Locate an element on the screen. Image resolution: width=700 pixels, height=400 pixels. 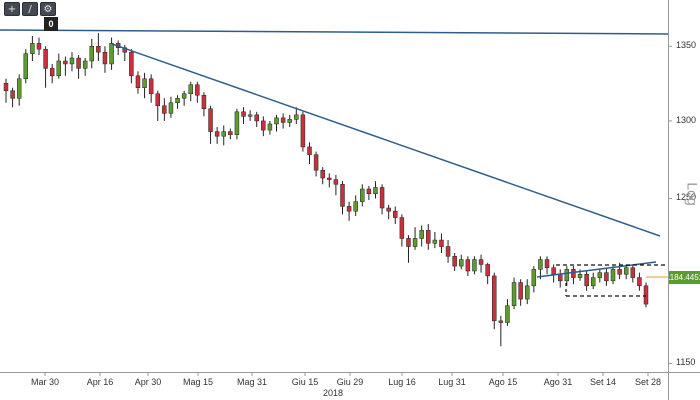
log-scale-label: Log is located at coordinates (692, 194).